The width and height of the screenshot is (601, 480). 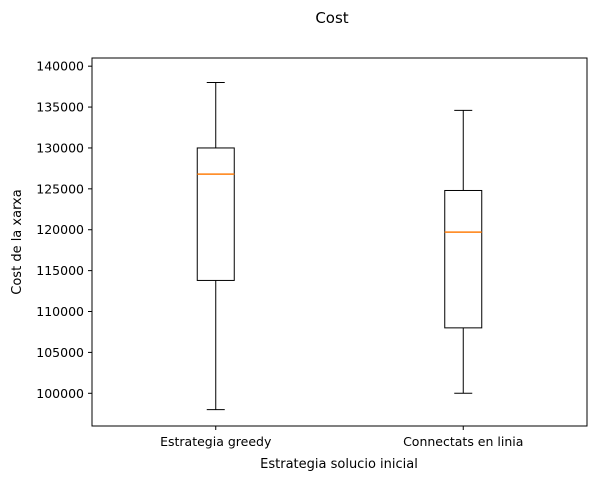 What do you see at coordinates (60, 147) in the screenshot?
I see `y-tick-label: 130000` at bounding box center [60, 147].